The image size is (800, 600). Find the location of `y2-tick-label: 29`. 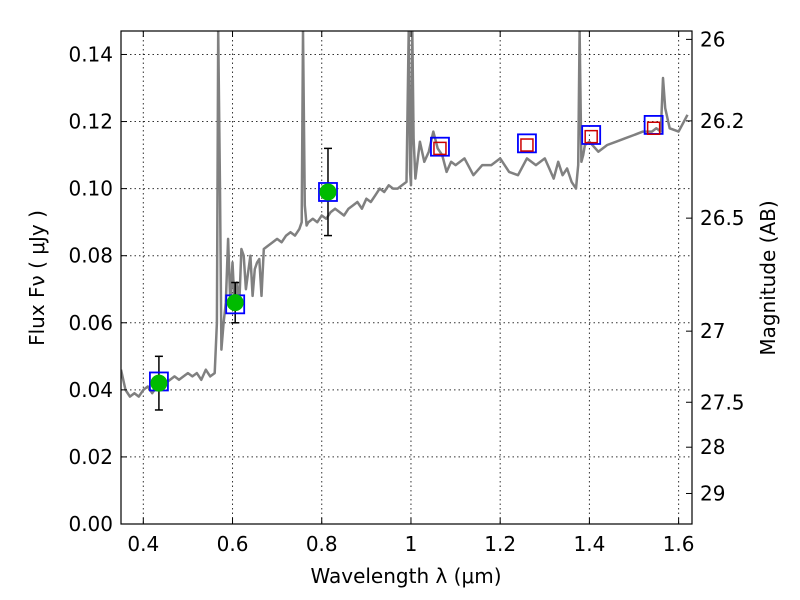

y2-tick-label: 29 is located at coordinates (712, 493).